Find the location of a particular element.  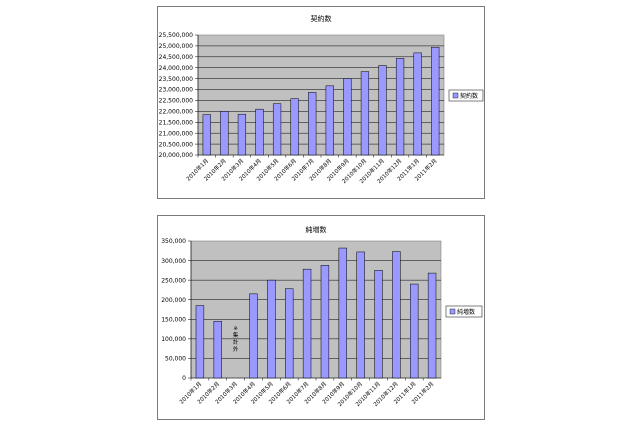

y-tick-label: 25,000,000 is located at coordinates (176, 46).